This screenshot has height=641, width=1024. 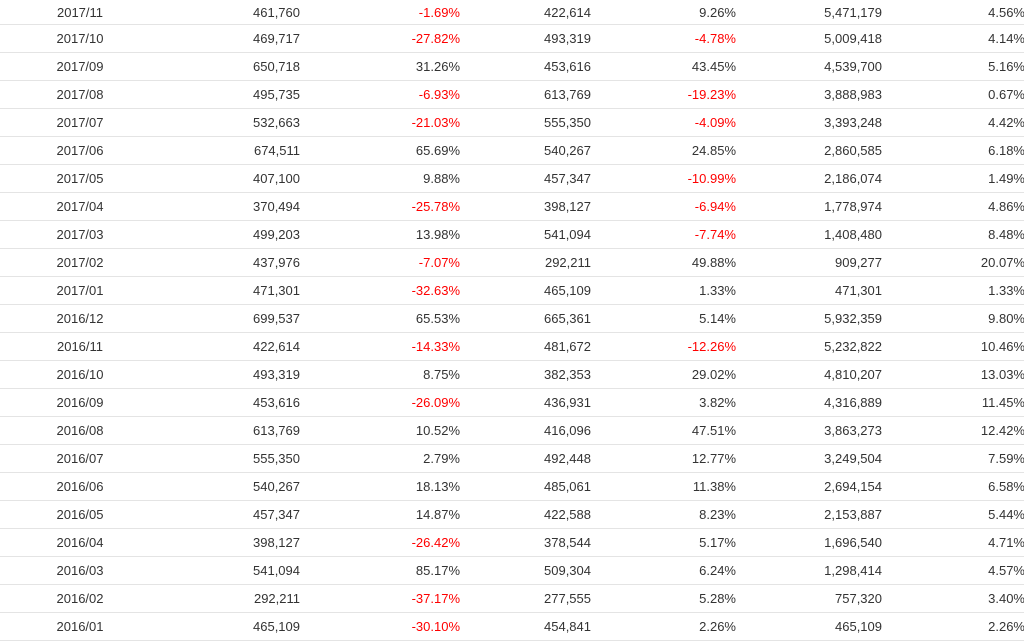 I want to click on compare-change-cell: 9.26%, so click(x=663, y=12).